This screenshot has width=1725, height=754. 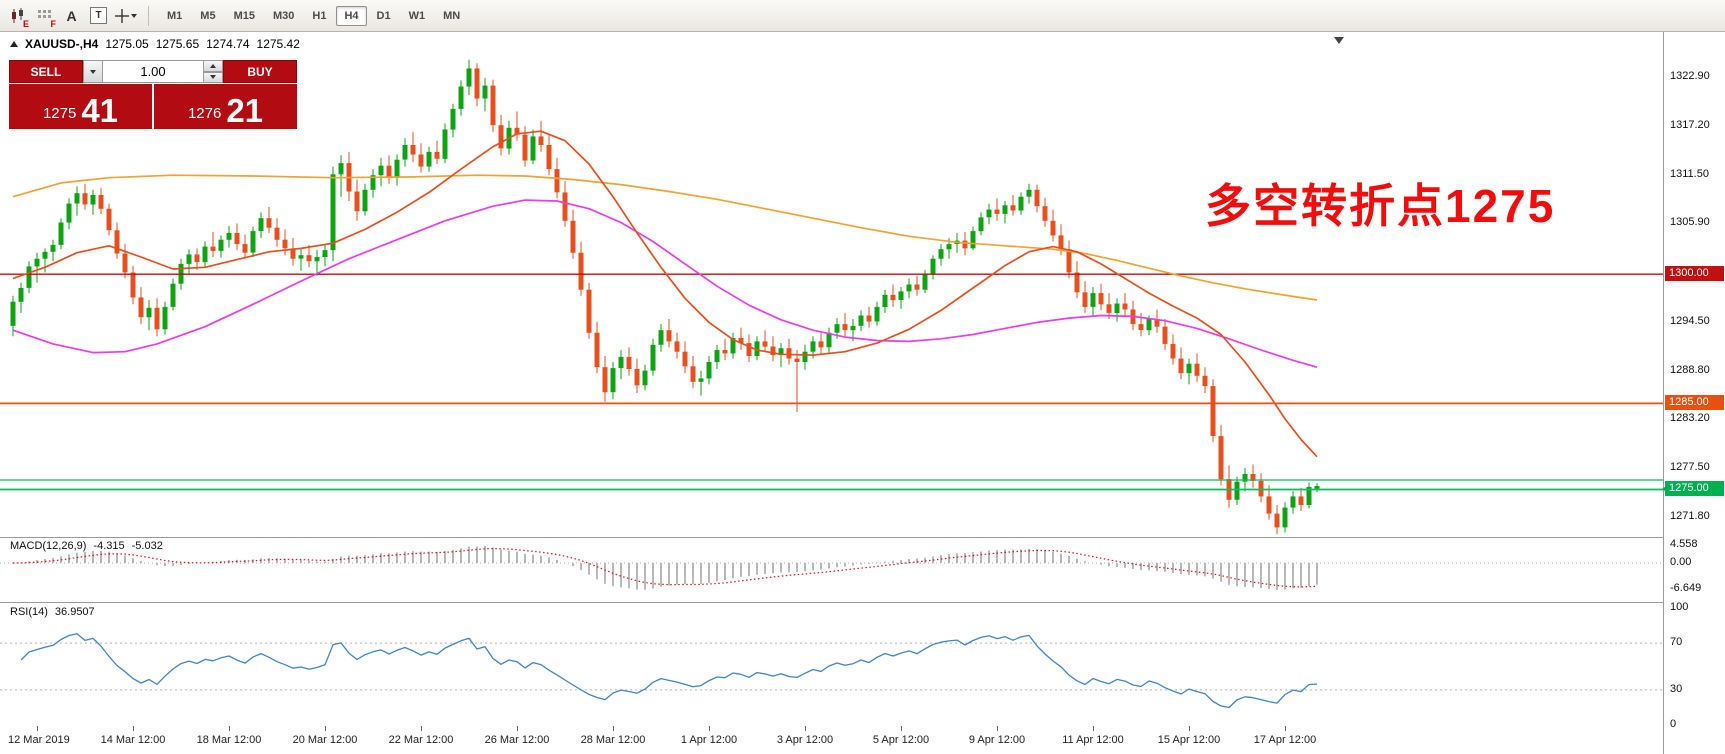 I want to click on price-tick-label: 1322.90, so click(x=1690, y=76).